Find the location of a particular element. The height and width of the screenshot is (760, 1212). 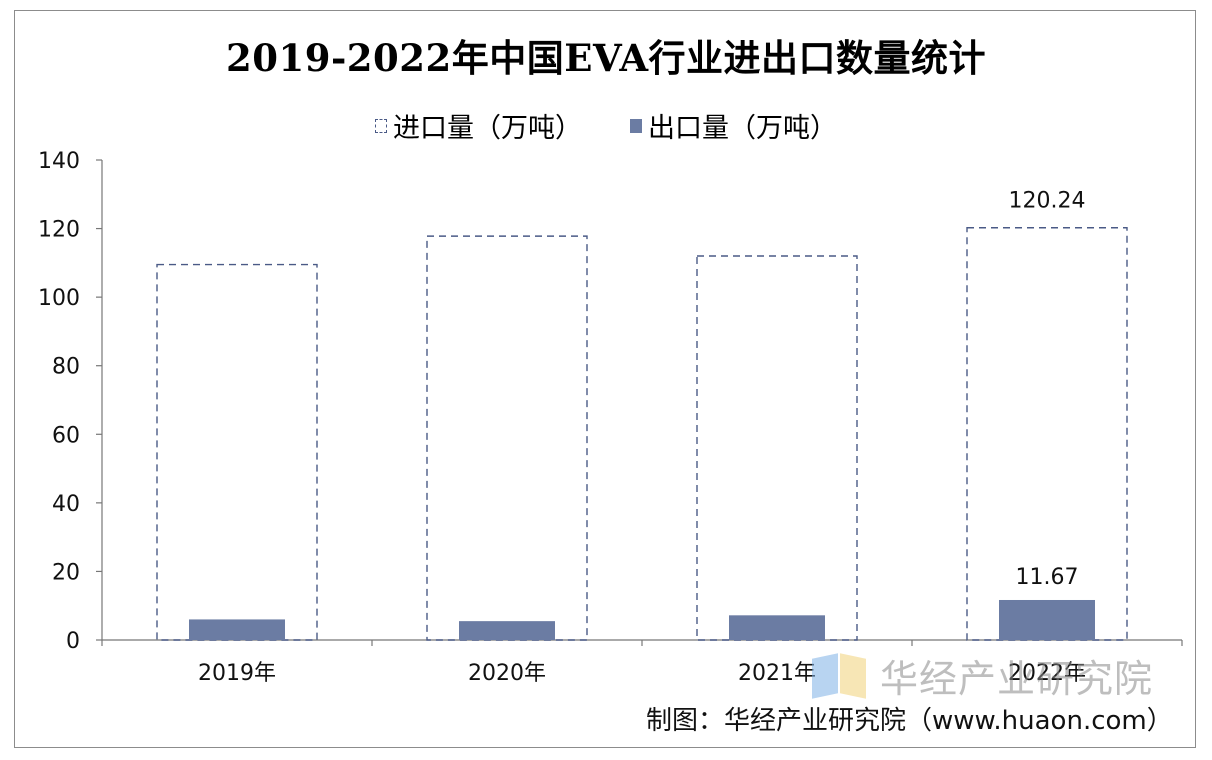

y-tick-label: 60 is located at coordinates (66, 435).